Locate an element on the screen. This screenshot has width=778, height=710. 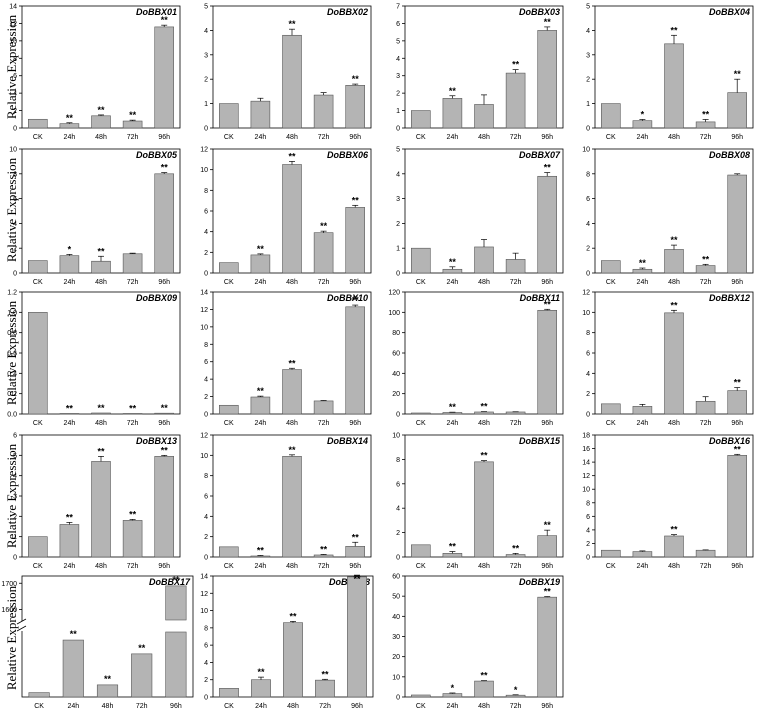
chart-panel-DoBBX18: DoBBX18CK24h48h72h96h02468101214******** is located at coordinates (287, 642).